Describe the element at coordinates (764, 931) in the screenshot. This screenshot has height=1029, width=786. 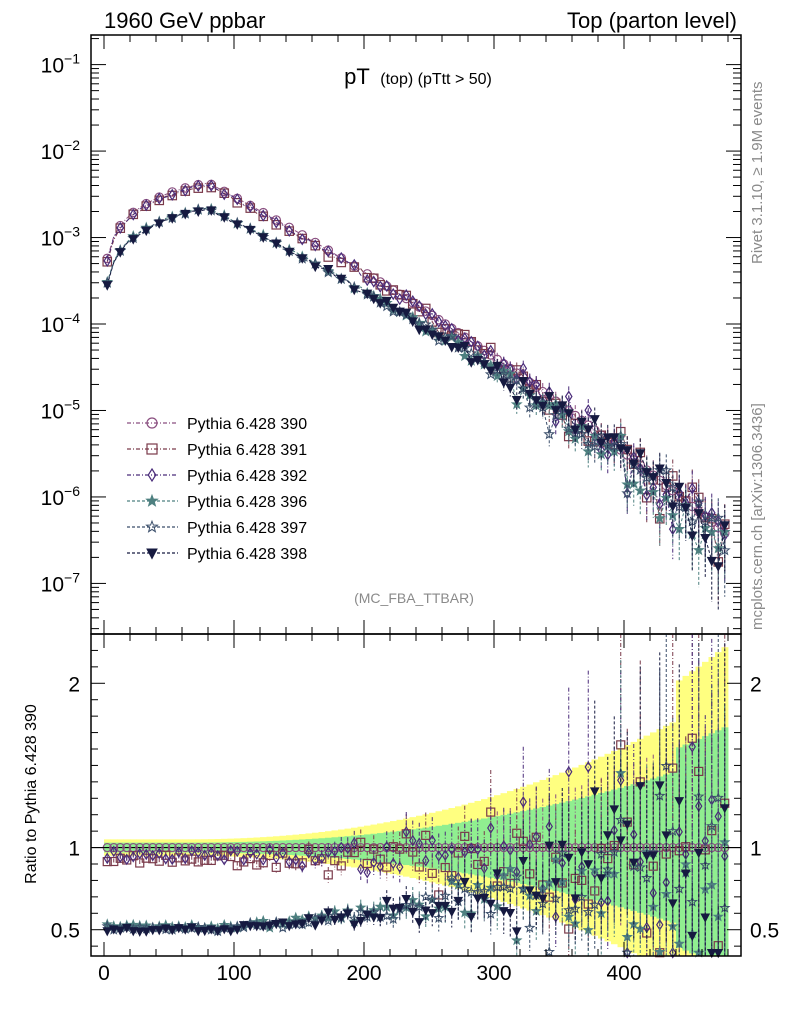
I see `ratio-y-tick-label-right: 0.5` at that location.